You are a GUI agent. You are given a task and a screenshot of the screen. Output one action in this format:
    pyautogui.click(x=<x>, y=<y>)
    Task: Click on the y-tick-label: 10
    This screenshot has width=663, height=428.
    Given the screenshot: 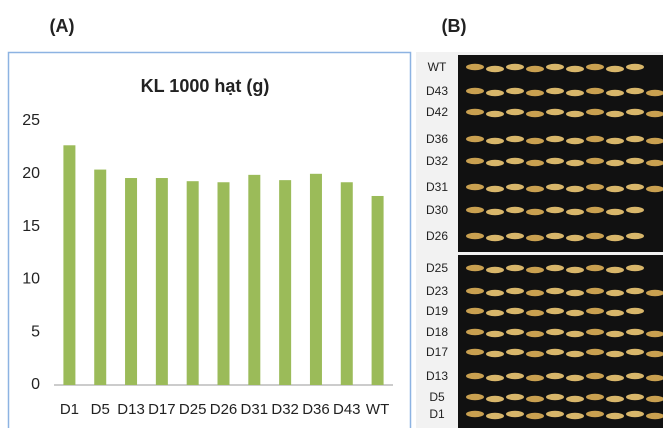 What is the action you would take?
    pyautogui.click(x=31, y=279)
    